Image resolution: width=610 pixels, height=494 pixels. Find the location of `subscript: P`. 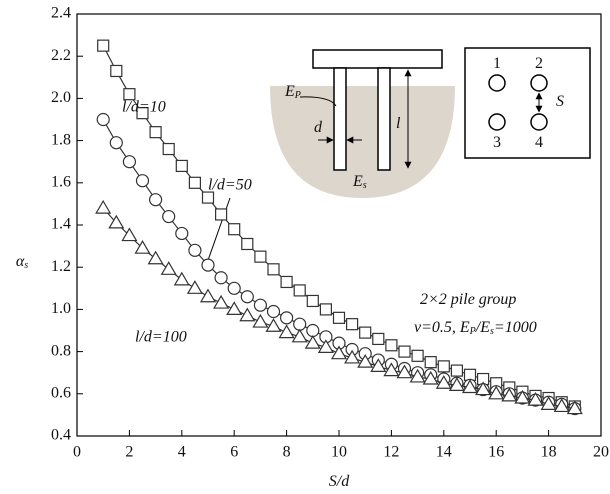

subscript: P is located at coordinates (472, 331).